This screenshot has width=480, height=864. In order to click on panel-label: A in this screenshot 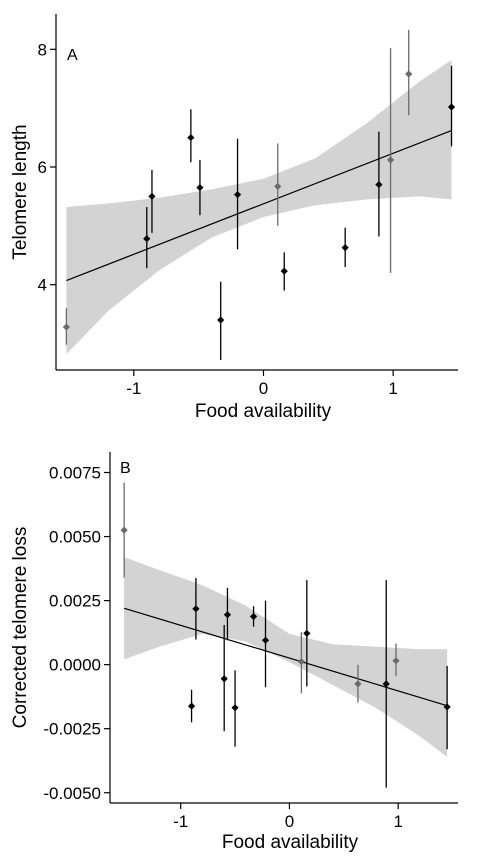, I will do `click(72, 55)`.